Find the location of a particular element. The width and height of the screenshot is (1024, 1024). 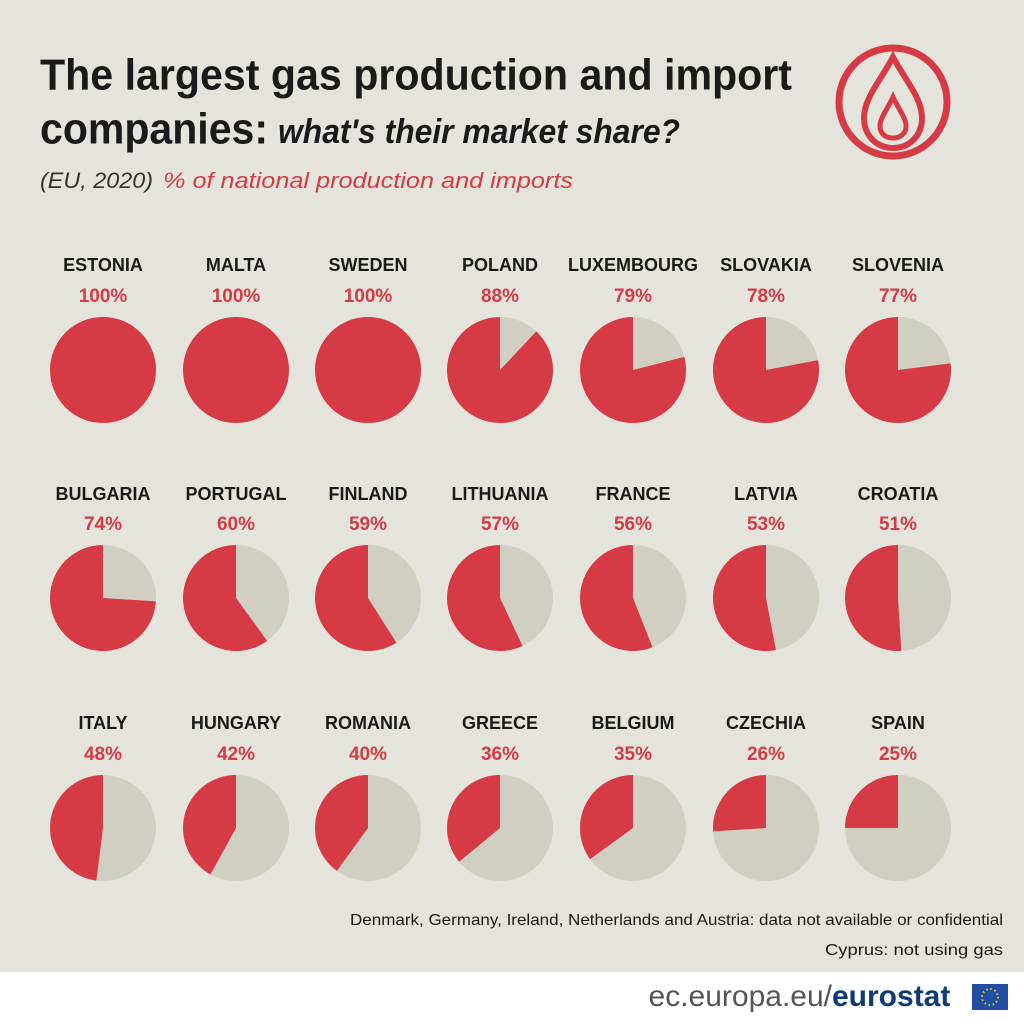

title: The largest gas production and import is located at coordinates (416, 75).